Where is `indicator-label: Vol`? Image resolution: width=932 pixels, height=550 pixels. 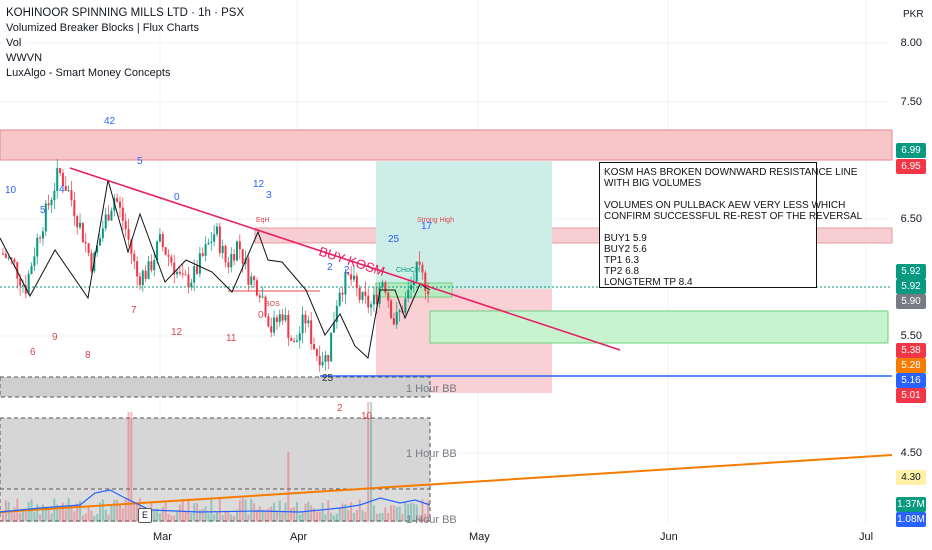 indicator-label: Vol is located at coordinates (14, 43).